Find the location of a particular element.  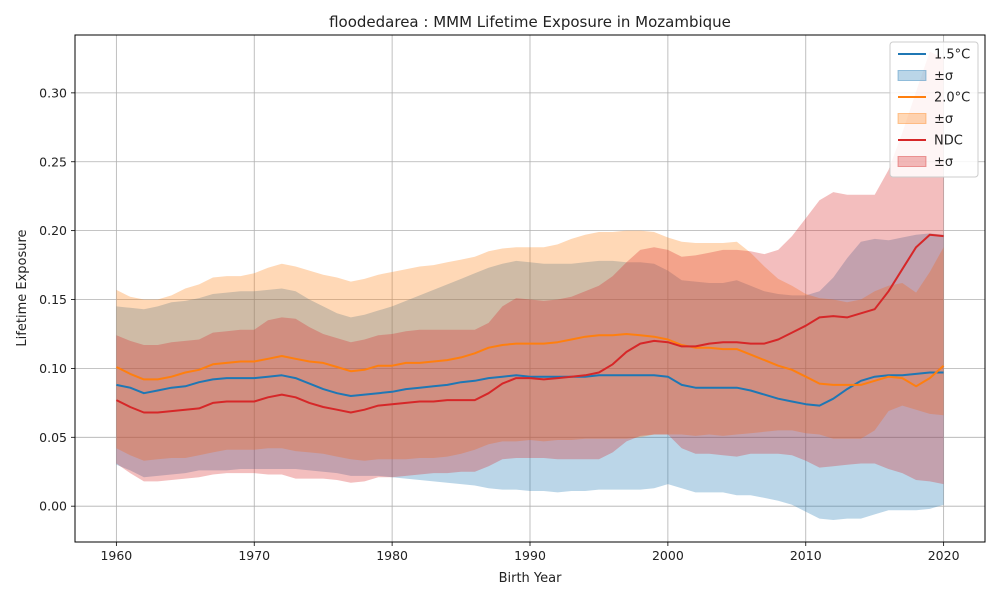

legend: 1.5°C ±σ 2.0°C ±σ NDC ±σ is located at coordinates (934, 109).